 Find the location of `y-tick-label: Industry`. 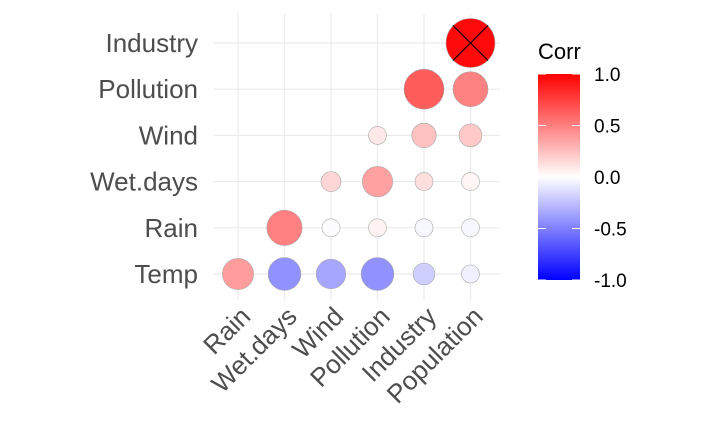

y-tick-label: Industry is located at coordinates (152, 43).